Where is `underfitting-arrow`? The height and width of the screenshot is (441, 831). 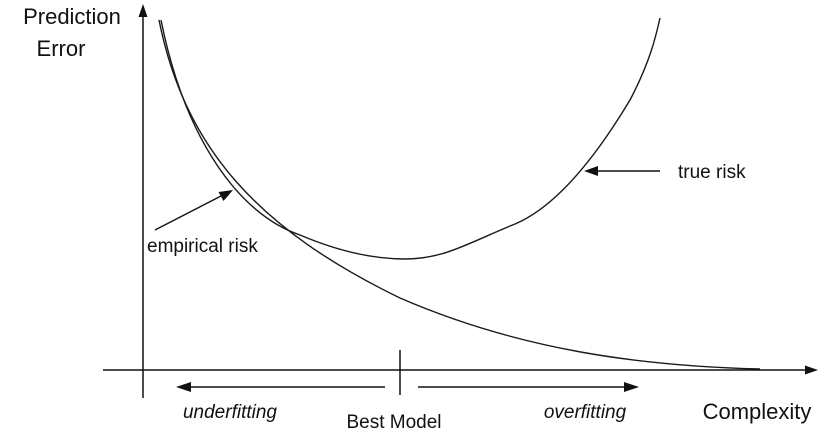 underfitting-arrow is located at coordinates (280, 387).